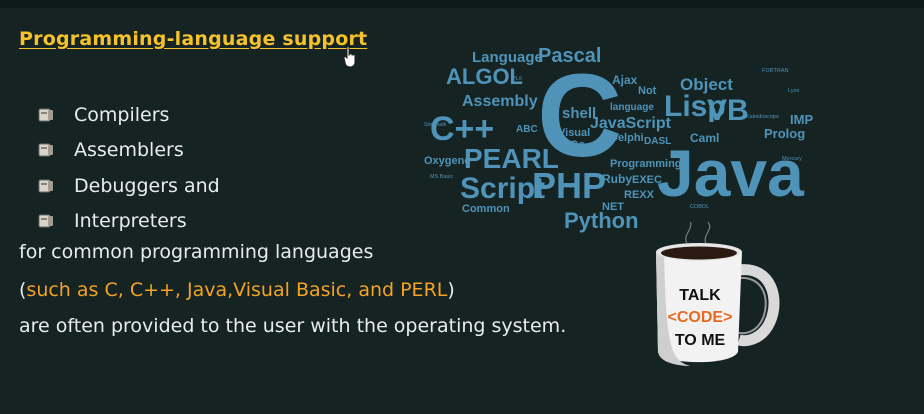 Image resolution: width=924 pixels, height=414 pixels. I want to click on word-exec: EXEC, so click(647, 180).